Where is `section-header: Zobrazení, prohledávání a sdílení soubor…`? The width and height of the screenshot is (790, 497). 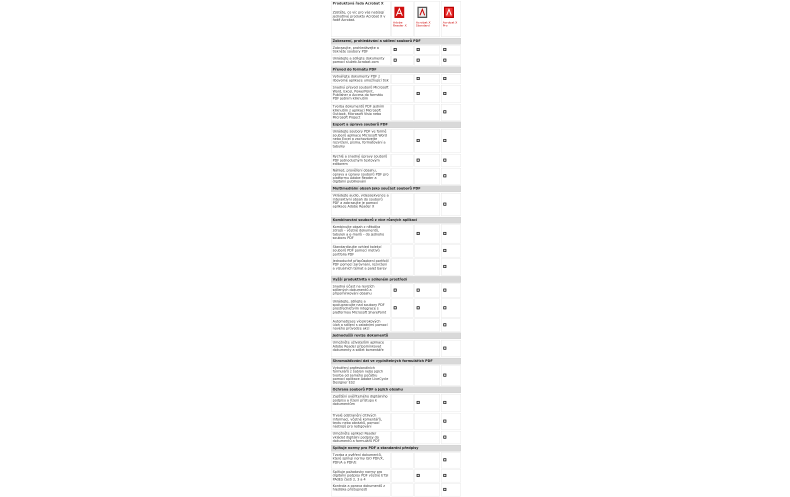
section-header: Zobrazení, prohledávání a sdílení soubor… is located at coordinates (395, 41).